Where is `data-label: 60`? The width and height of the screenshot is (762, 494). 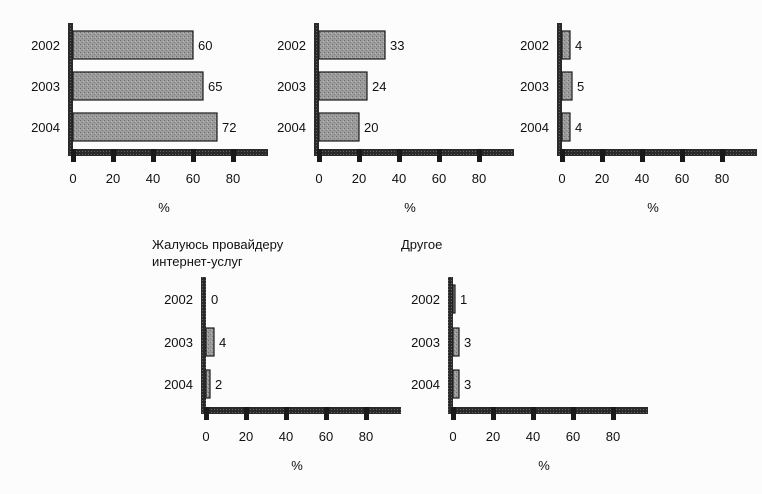
data-label: 60 is located at coordinates (205, 45).